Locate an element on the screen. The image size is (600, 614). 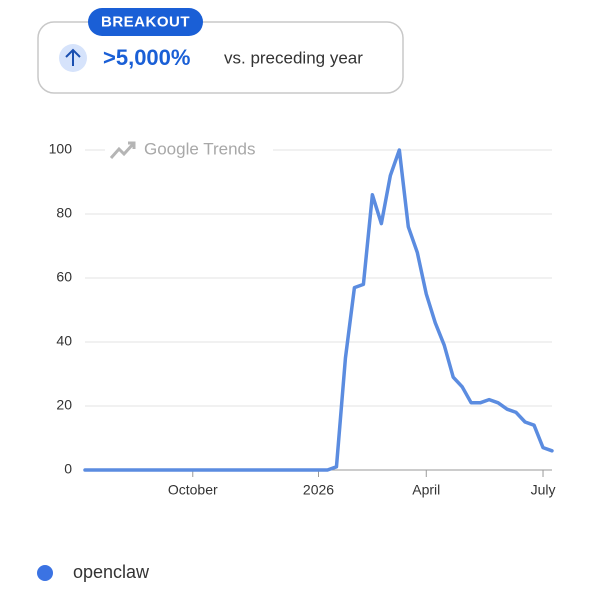
comparison: vs. preceding year is located at coordinates (293, 57).